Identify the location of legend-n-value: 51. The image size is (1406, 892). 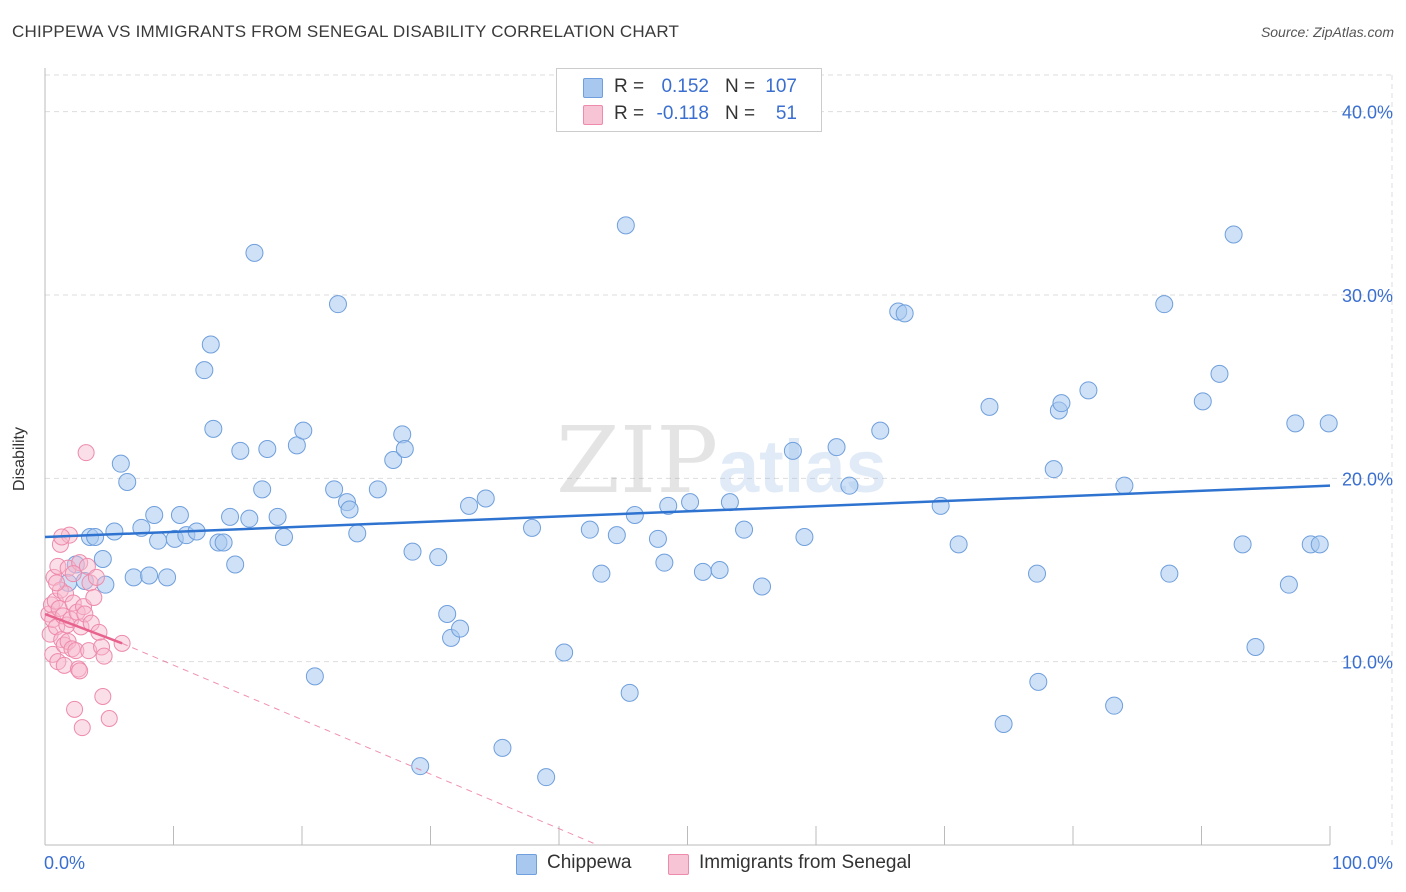
(786, 113).